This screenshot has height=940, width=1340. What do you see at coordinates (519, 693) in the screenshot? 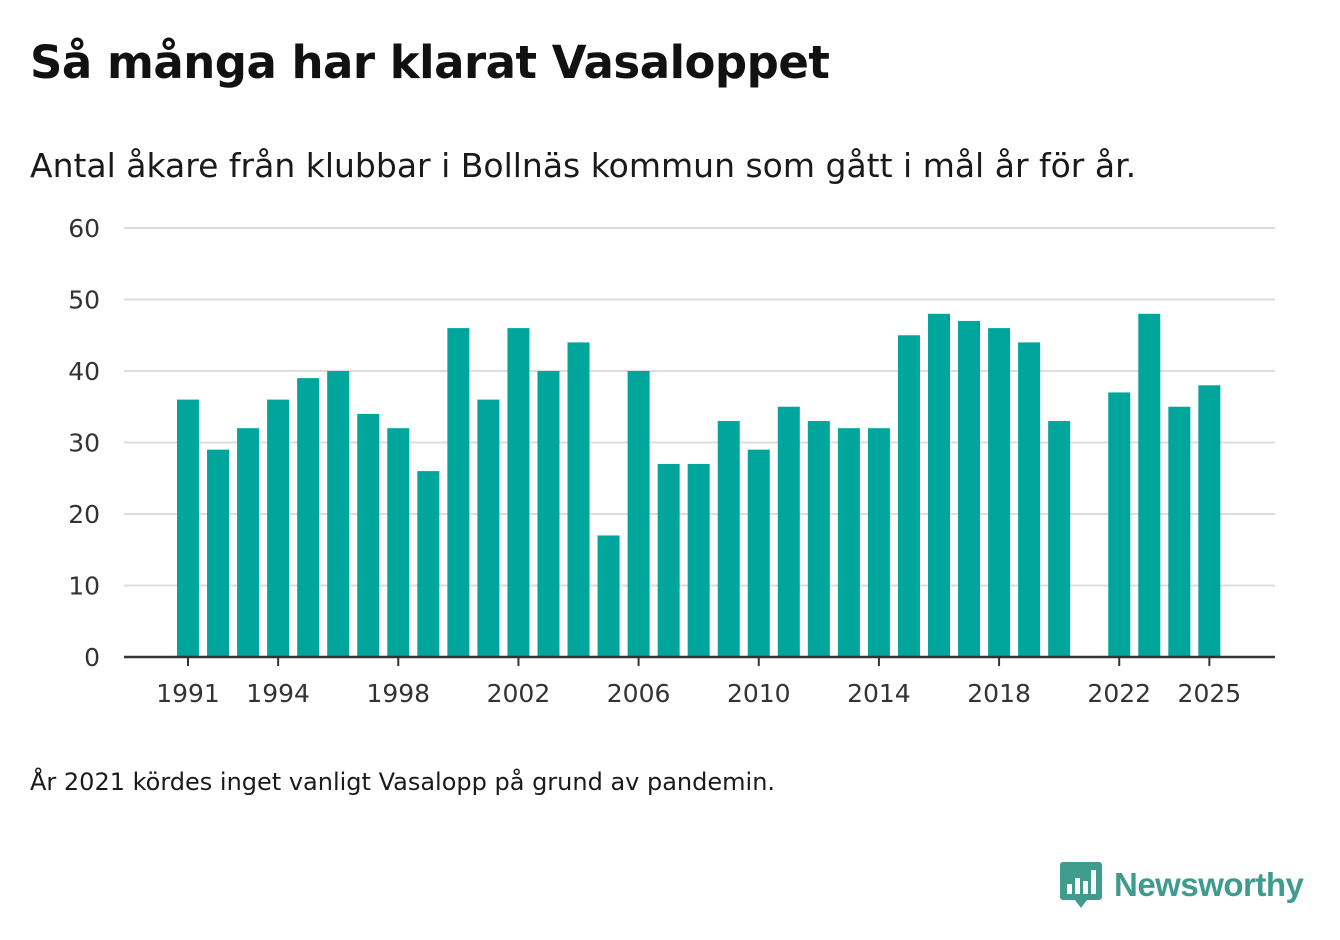
I see `x-tick-label: 2002` at bounding box center [519, 693].